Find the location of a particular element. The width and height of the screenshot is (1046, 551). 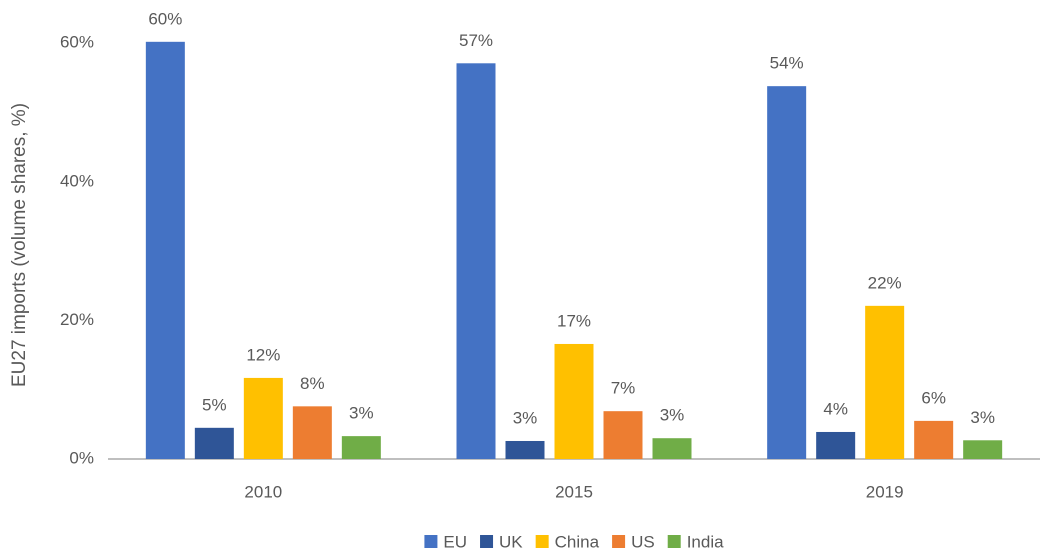

x-tick-label: 2015 is located at coordinates (574, 491).